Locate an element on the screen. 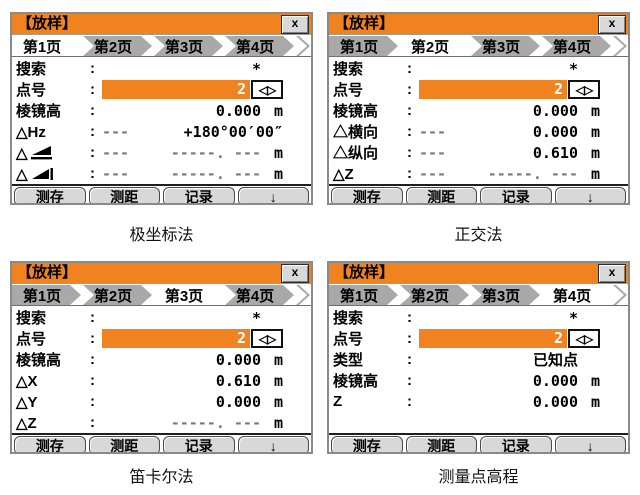 The width and height of the screenshot is (640, 495). field-label: 搜索 is located at coordinates (31, 318).